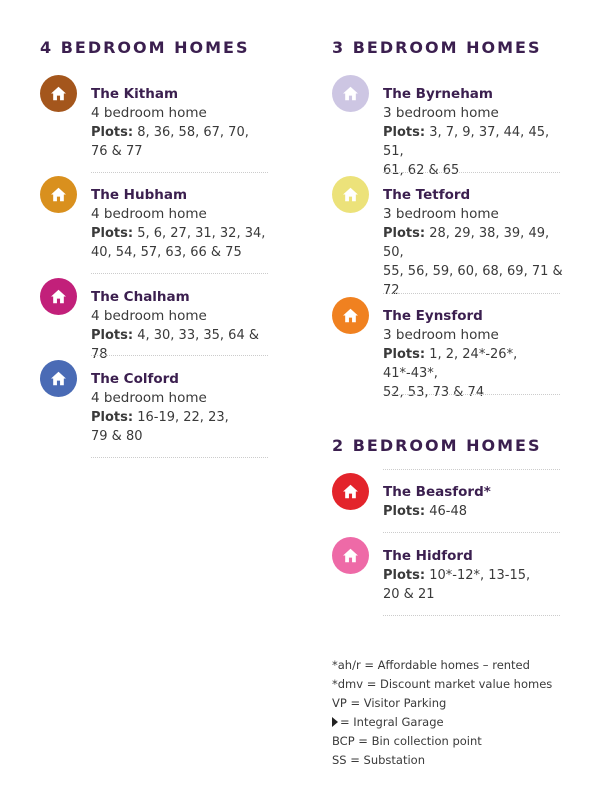  What do you see at coordinates (166, 252) in the screenshot?
I see `plots-line: 40, 54, 57, 63, 66 & 75` at bounding box center [166, 252].